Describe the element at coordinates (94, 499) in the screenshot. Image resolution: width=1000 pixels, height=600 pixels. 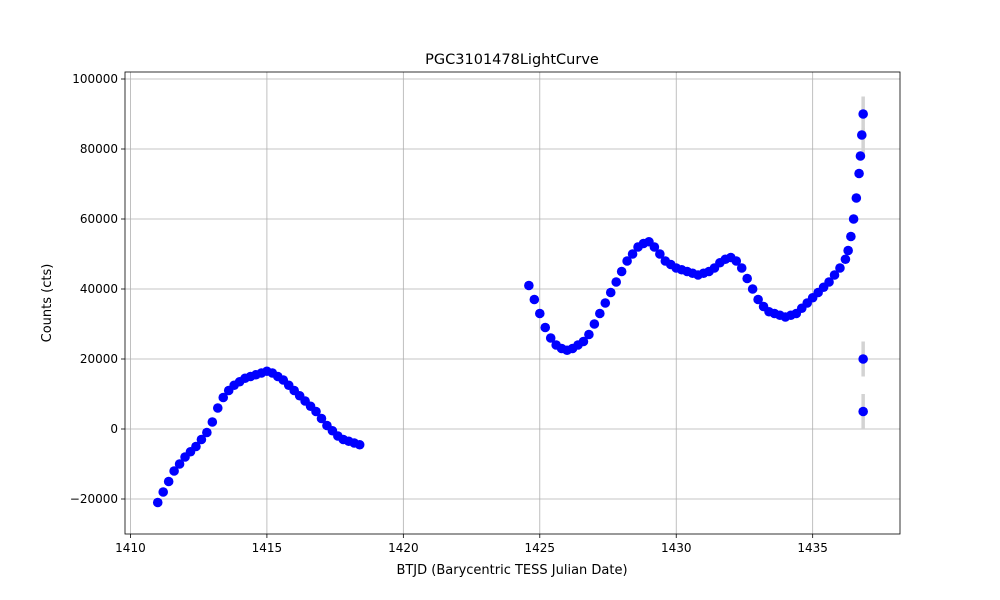
I see `y-tick-label: −20000` at that location.